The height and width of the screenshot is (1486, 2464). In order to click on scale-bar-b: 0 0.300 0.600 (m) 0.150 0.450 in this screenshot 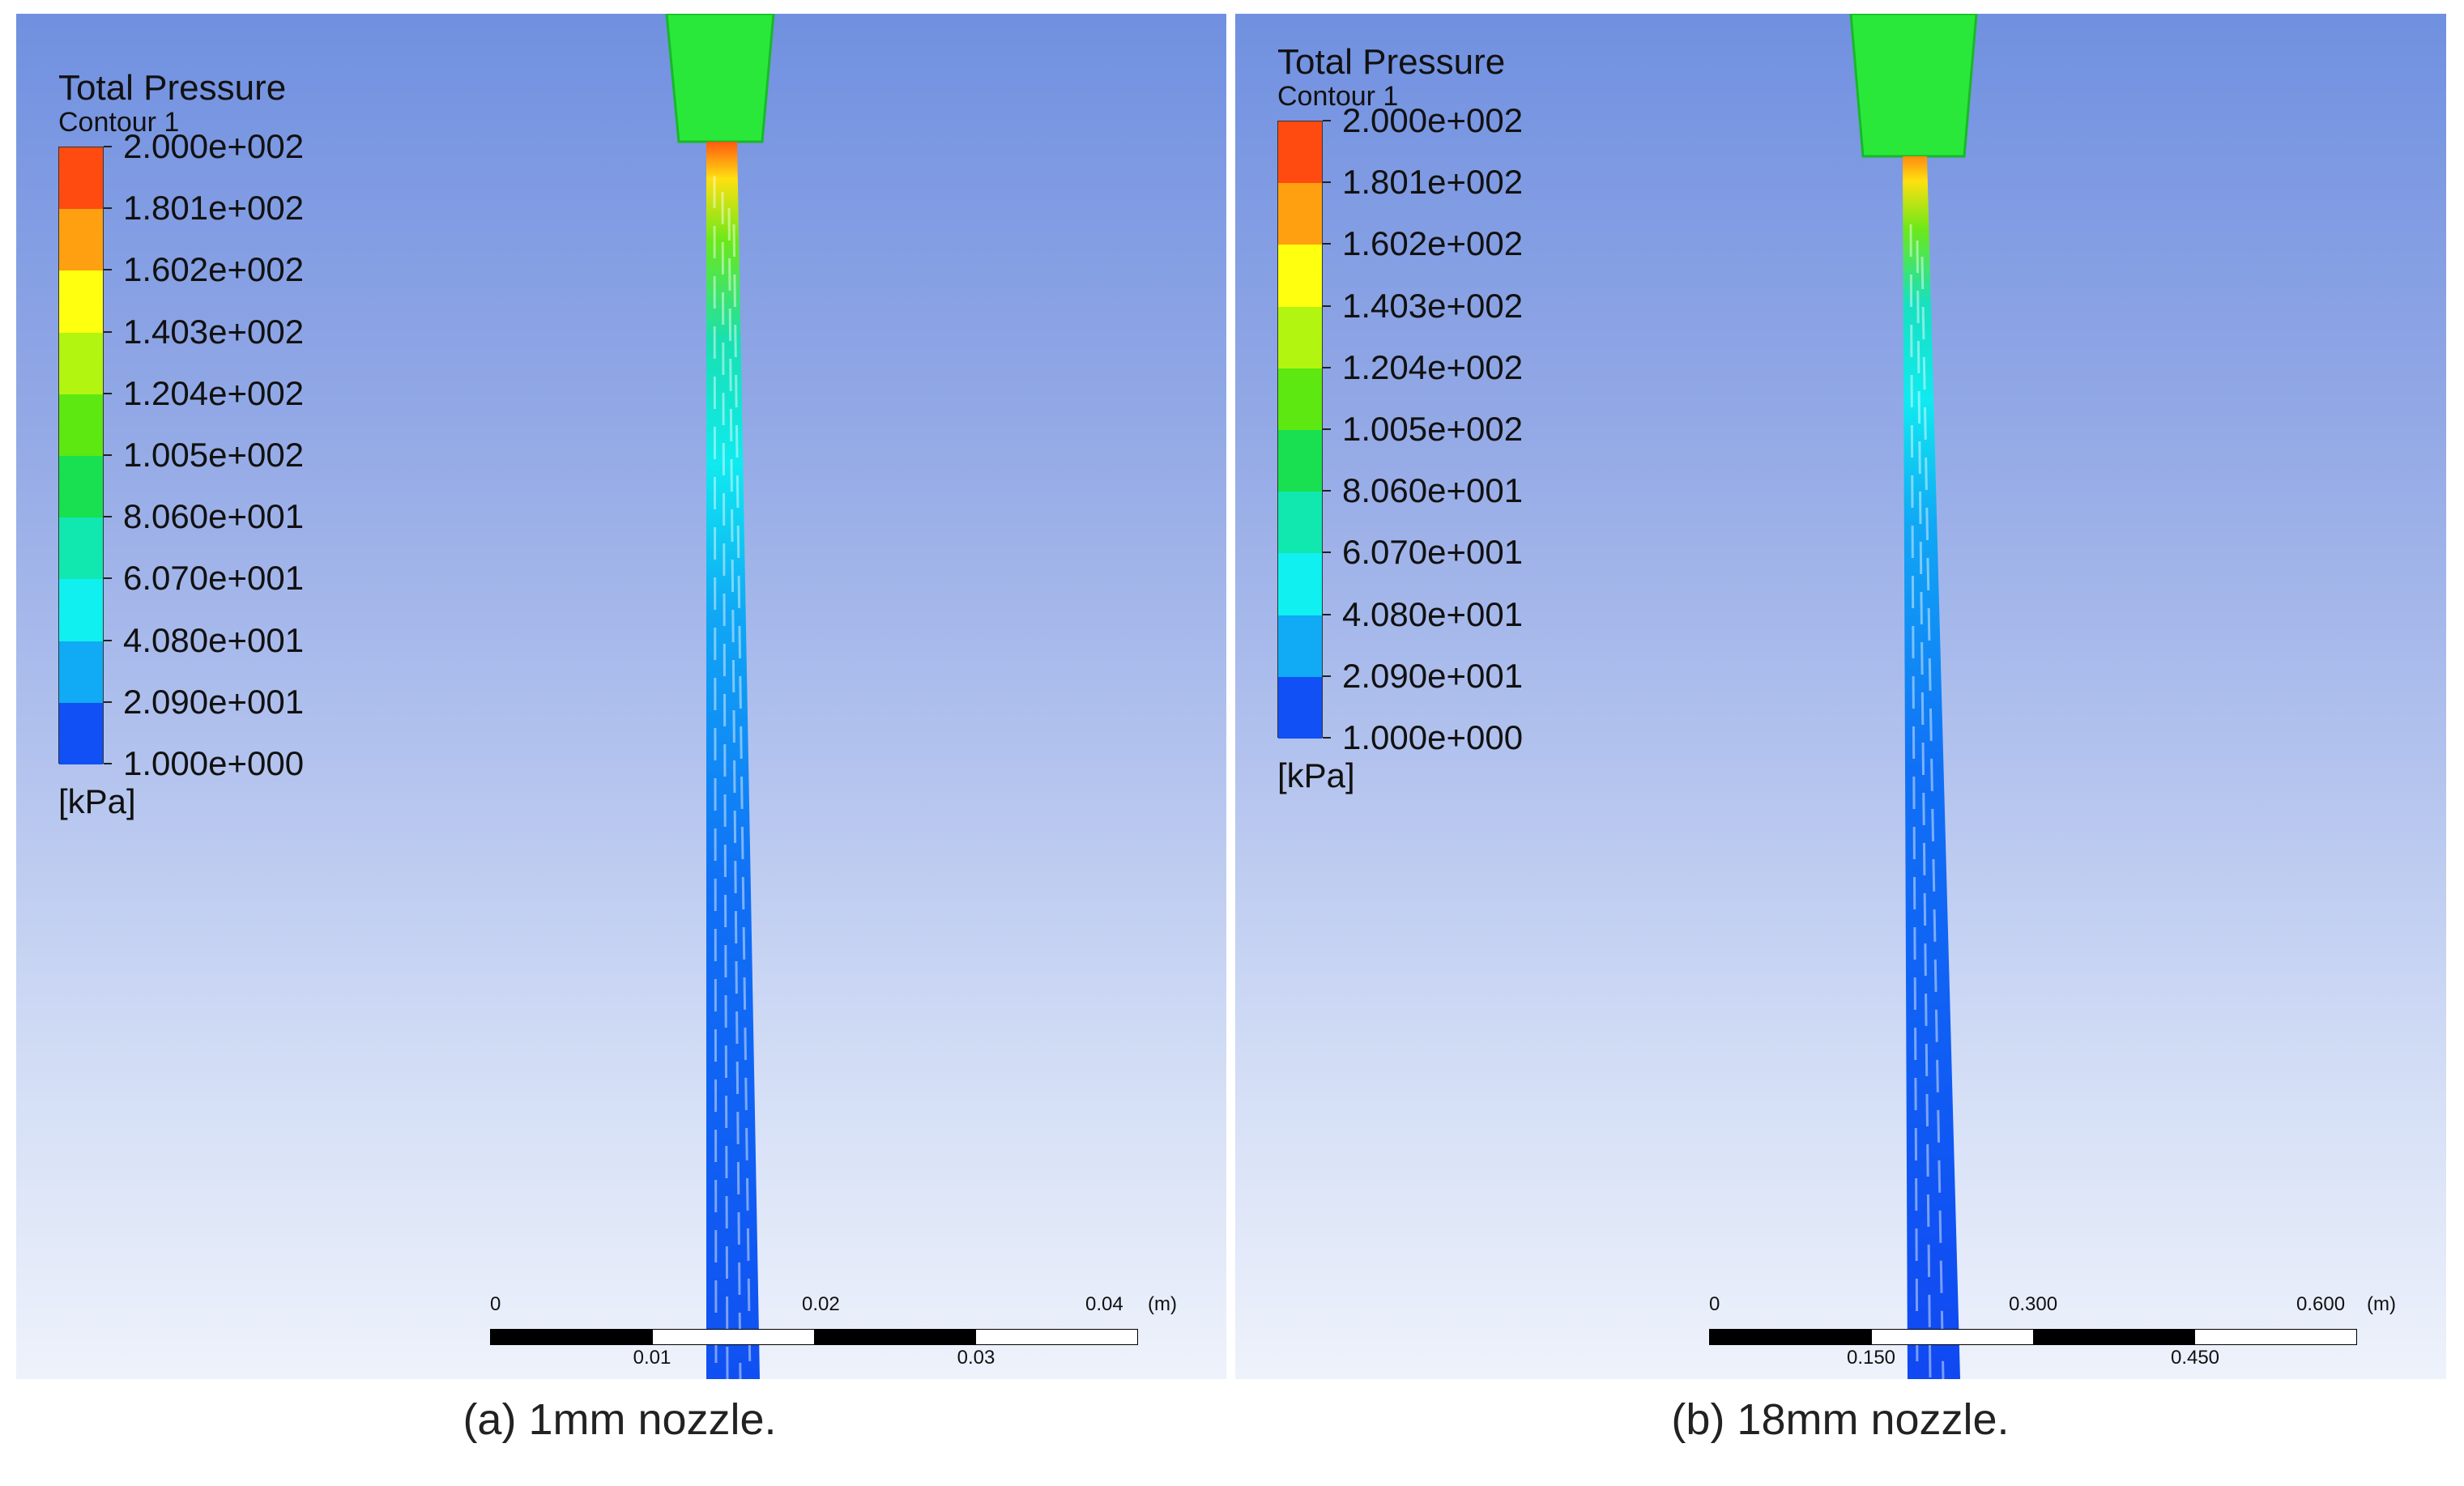, I will do `click(2057, 1331)`.